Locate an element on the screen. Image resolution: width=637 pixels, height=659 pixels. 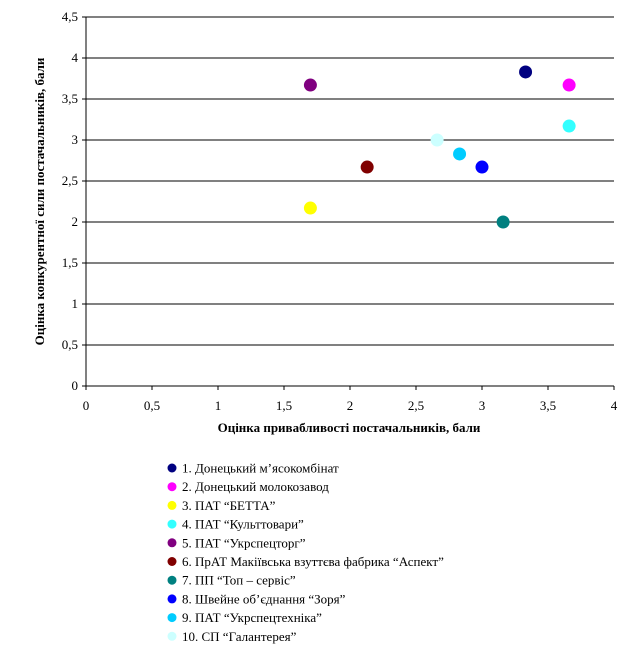
y-tick-label-4: 2 is located at coordinates (75, 221).